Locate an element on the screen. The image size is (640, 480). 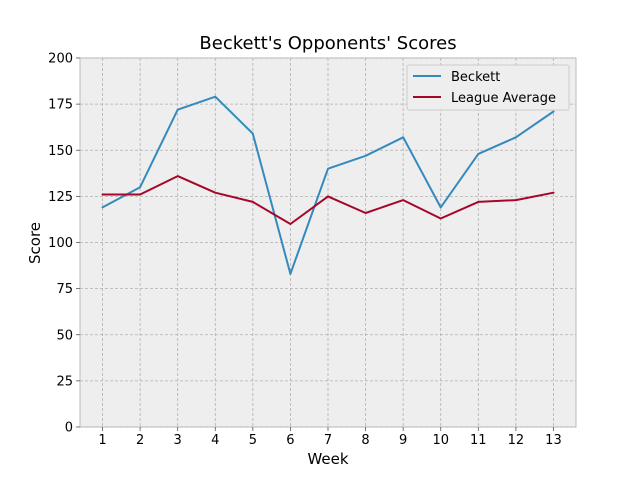
y-tick-label: 175 is located at coordinates (60, 105).